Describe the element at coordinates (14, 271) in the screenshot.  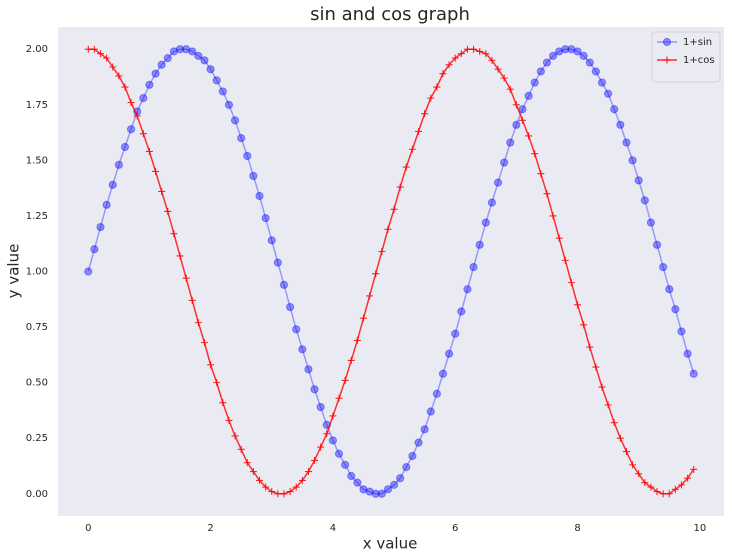
I see `y-axis-label: y value` at that location.